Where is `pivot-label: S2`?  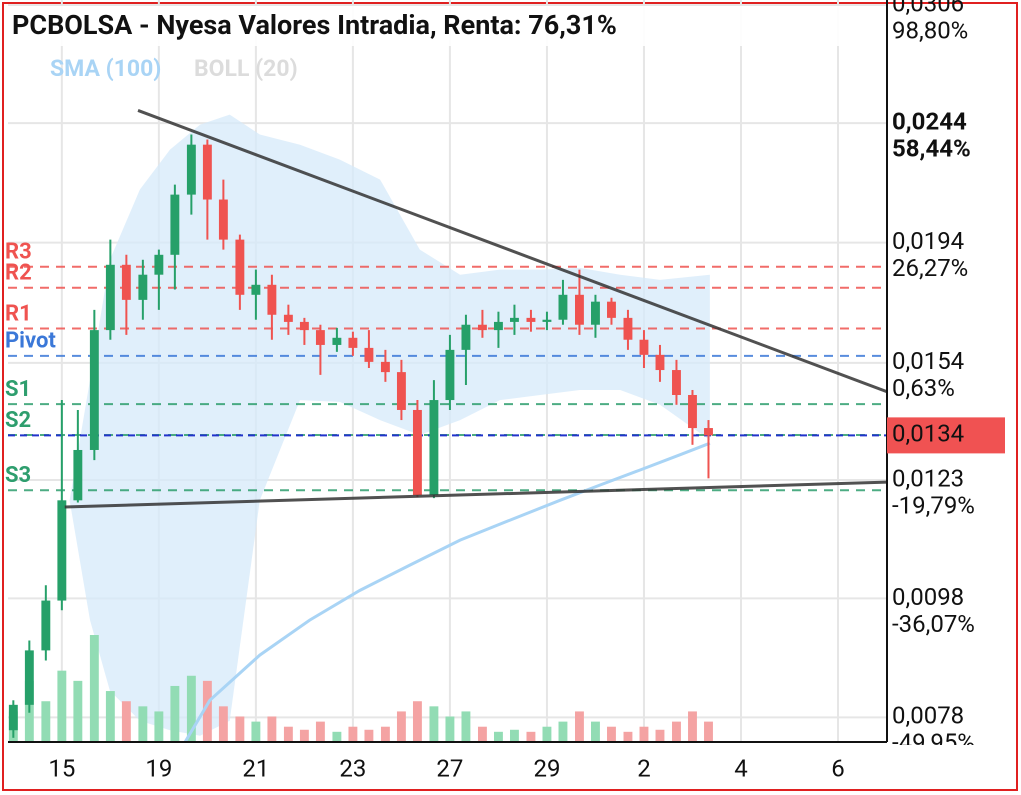
pivot-label: S2 is located at coordinates (18, 420).